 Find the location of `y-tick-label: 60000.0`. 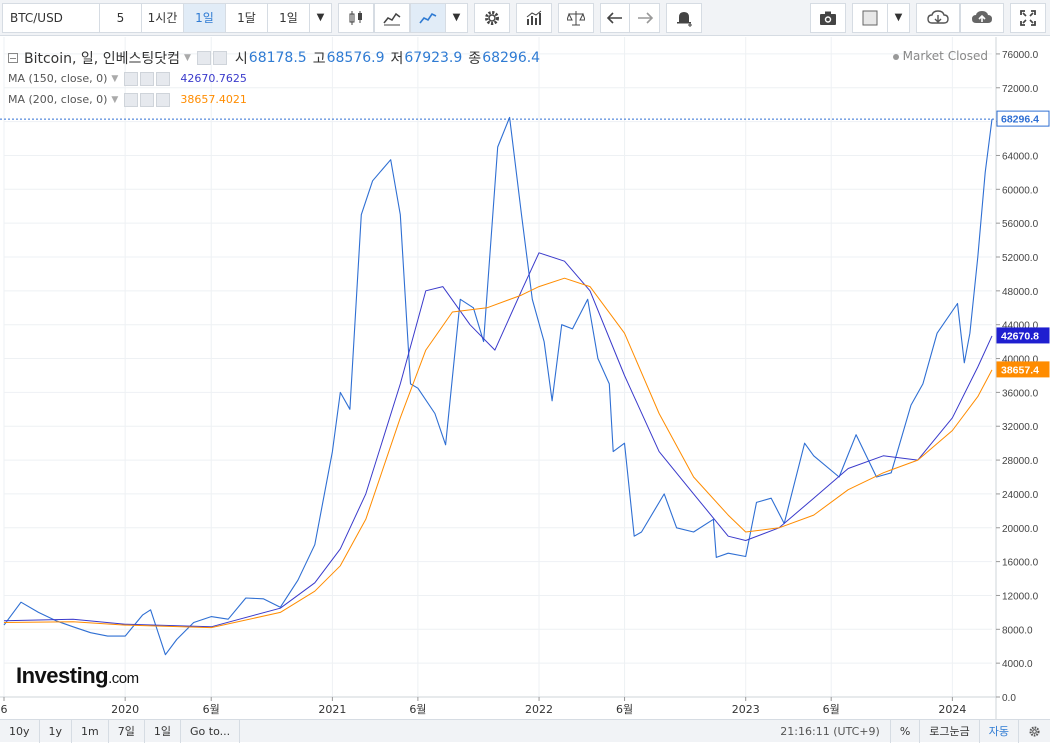

y-tick-label: 60000.0 is located at coordinates (1020, 190).